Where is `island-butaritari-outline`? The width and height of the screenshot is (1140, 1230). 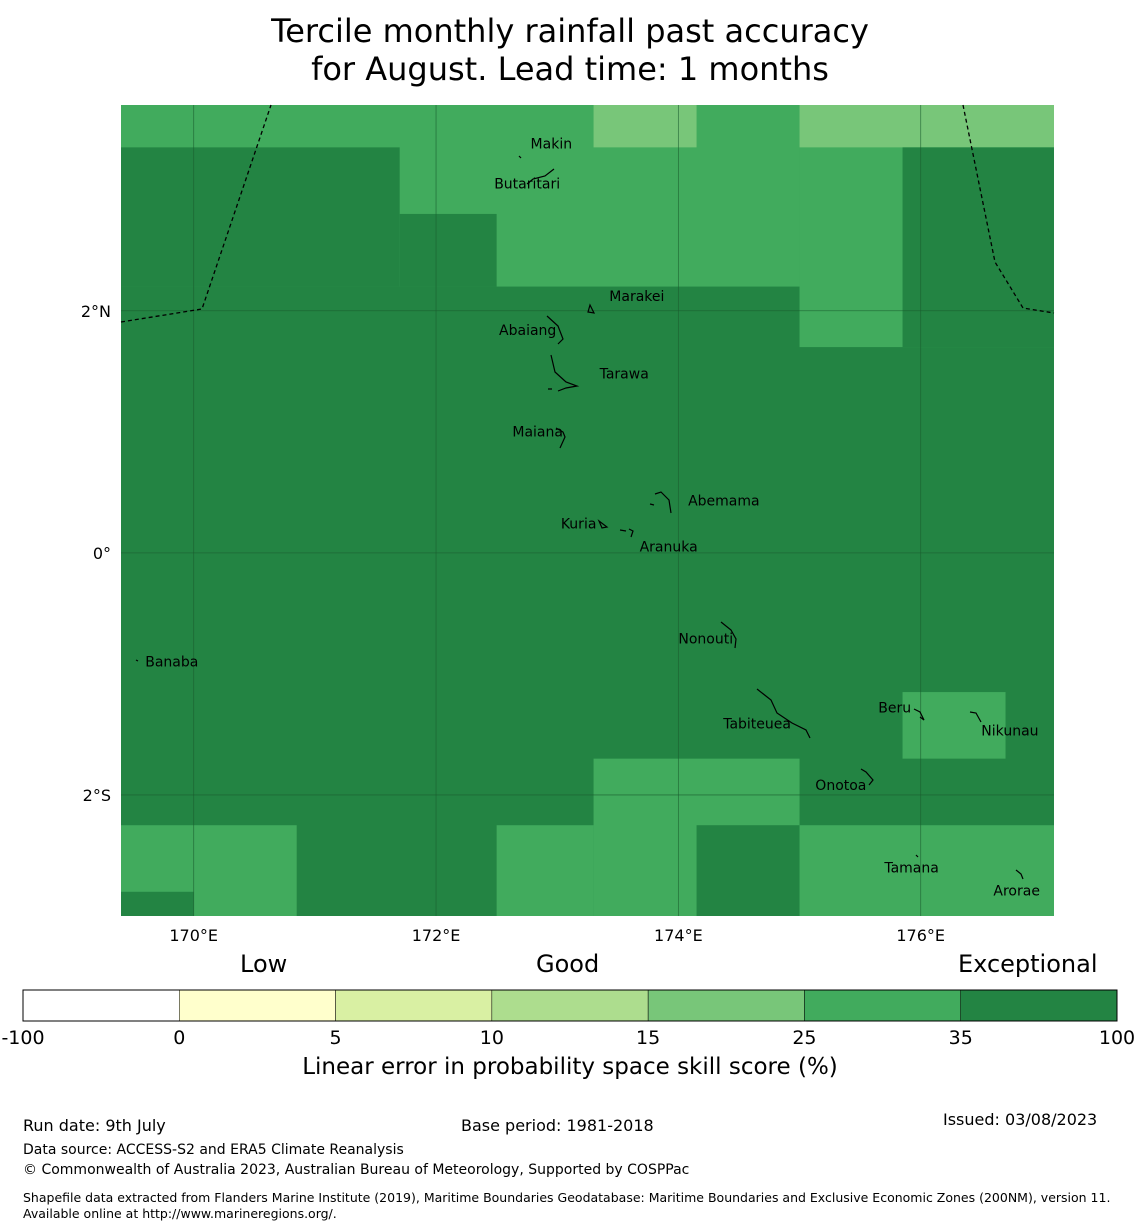
island-butaritari-outline is located at coordinates (540, 176).